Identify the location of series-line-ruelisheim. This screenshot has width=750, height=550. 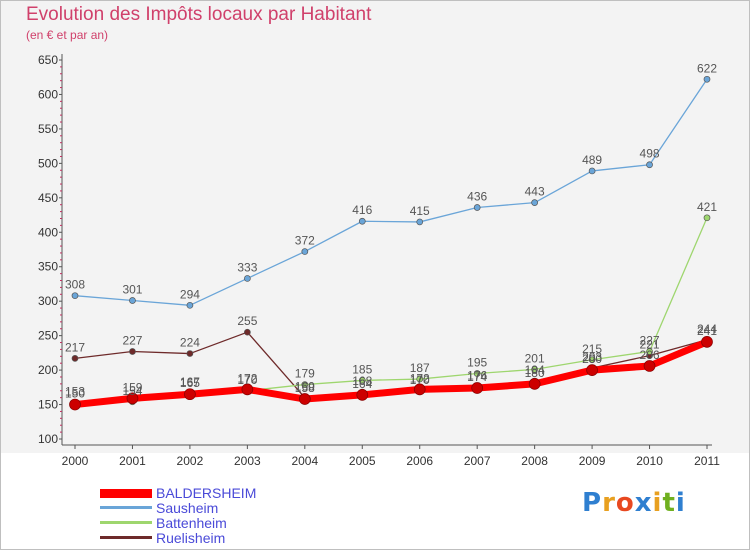
(391, 365).